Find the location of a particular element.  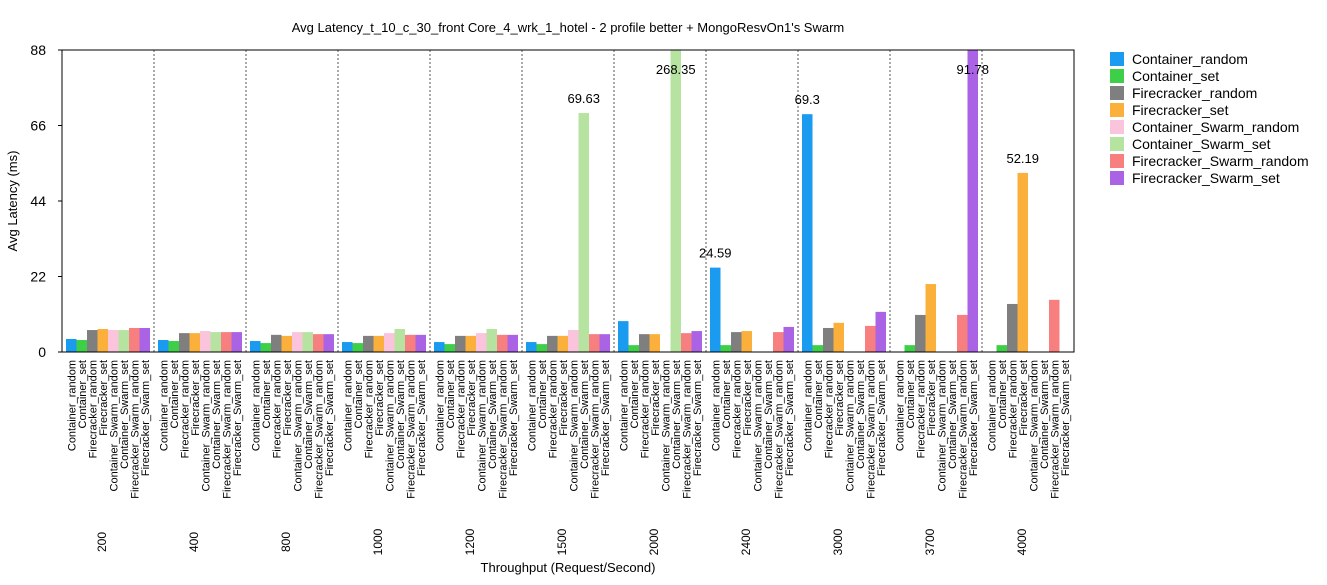

y-tick-label: 66 is located at coordinates (38, 126).